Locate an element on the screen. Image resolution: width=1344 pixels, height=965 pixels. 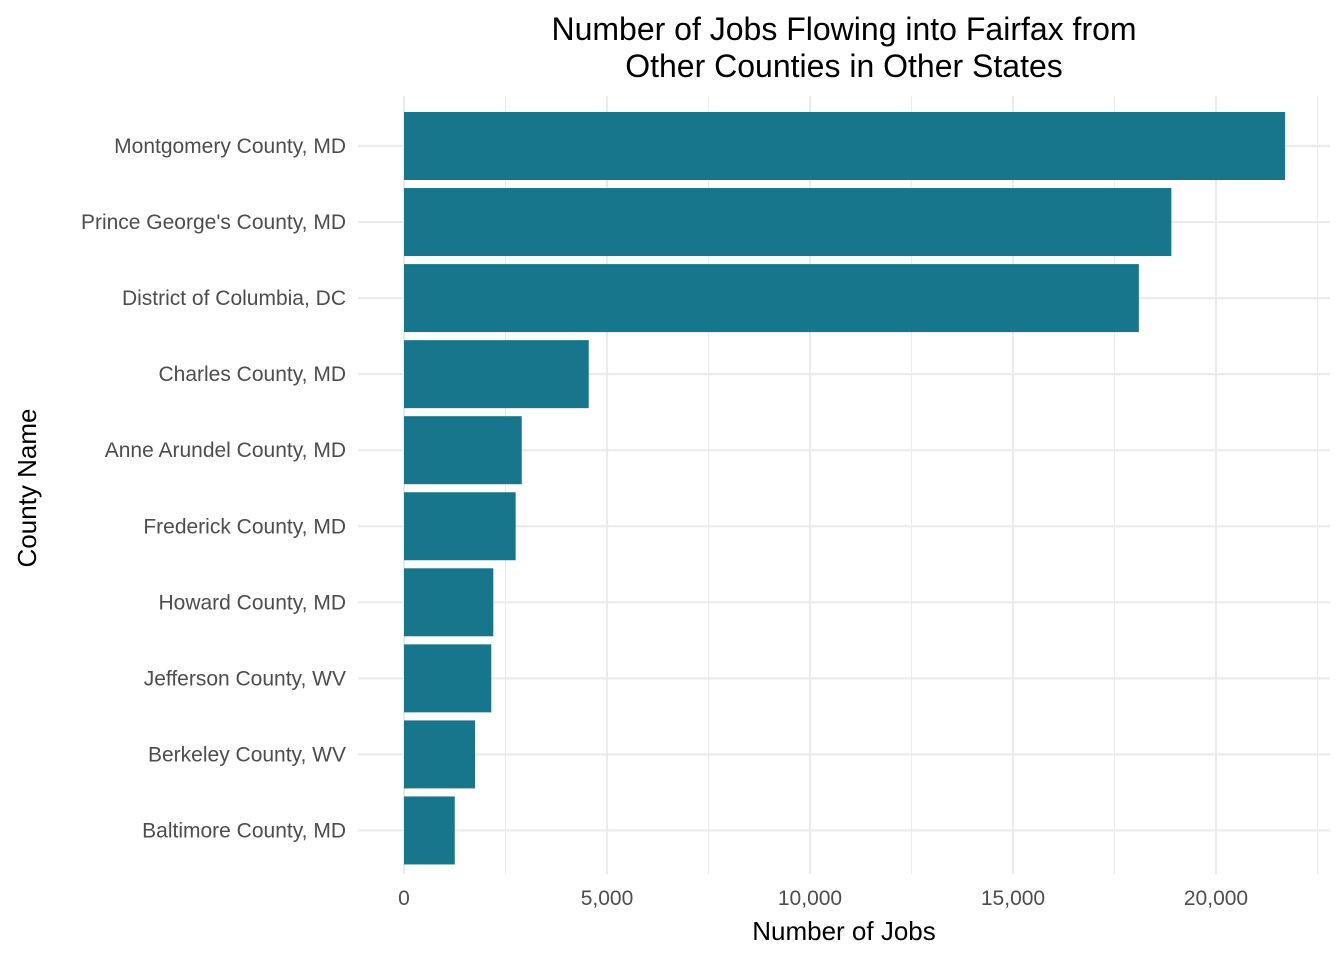
y-tick-label: Jefferson County, WV is located at coordinates (245, 678).